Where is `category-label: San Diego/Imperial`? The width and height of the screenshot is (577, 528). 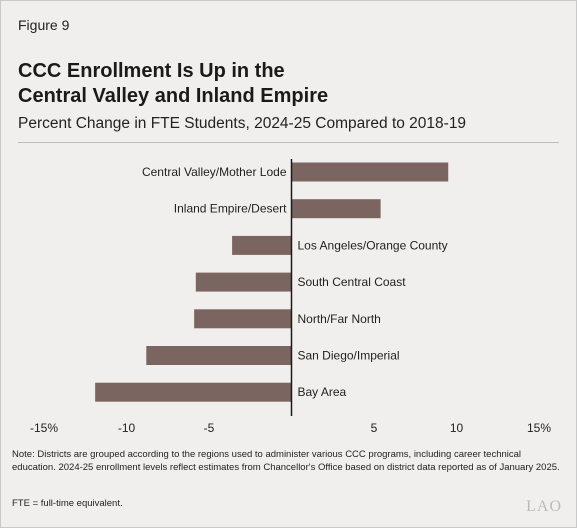
category-label: San Diego/Imperial is located at coordinates (349, 356).